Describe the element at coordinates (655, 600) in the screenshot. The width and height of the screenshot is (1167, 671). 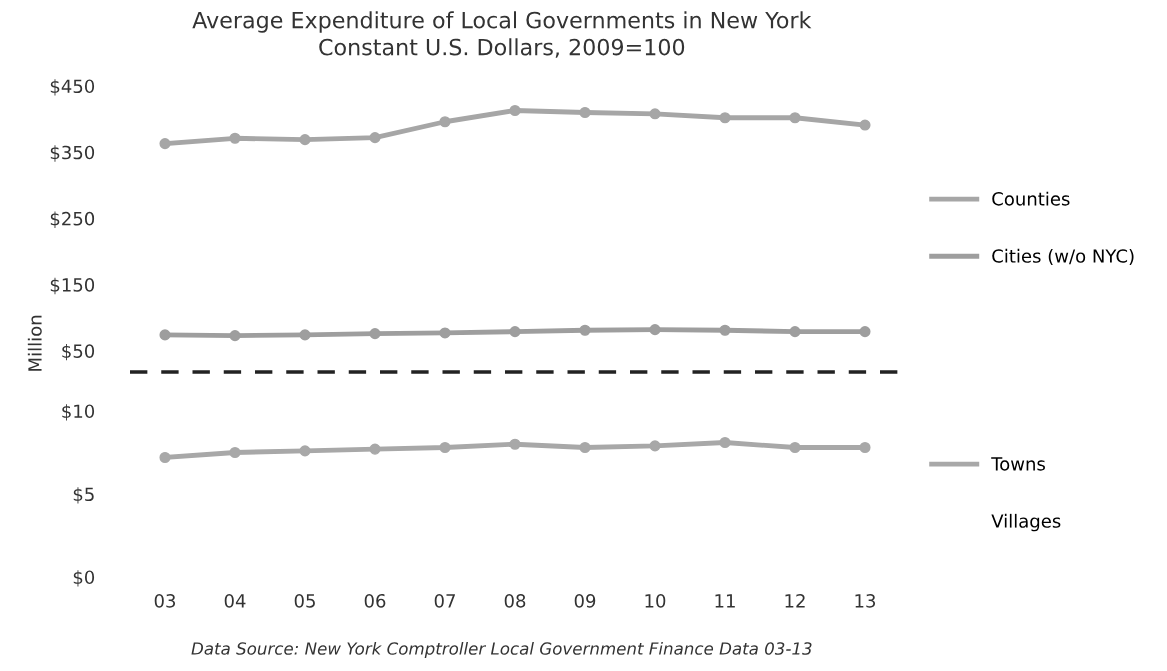
I see `x-tick-label: 10` at that location.